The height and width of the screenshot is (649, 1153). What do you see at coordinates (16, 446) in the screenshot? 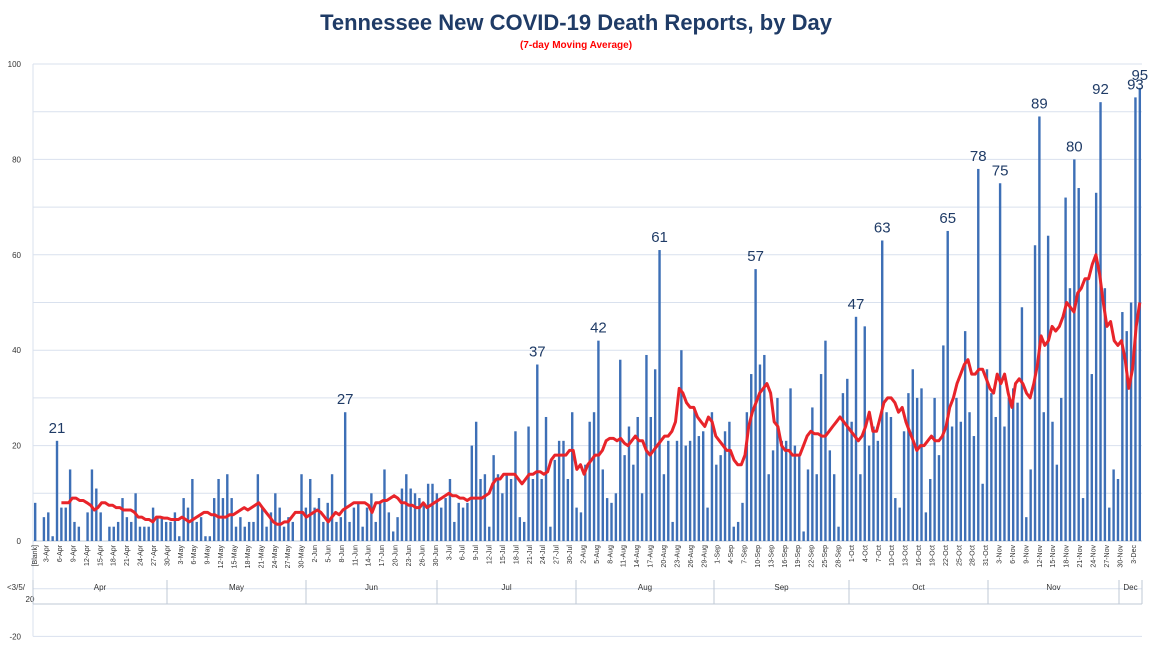
I see `y-tick-label: 20` at bounding box center [16, 446].